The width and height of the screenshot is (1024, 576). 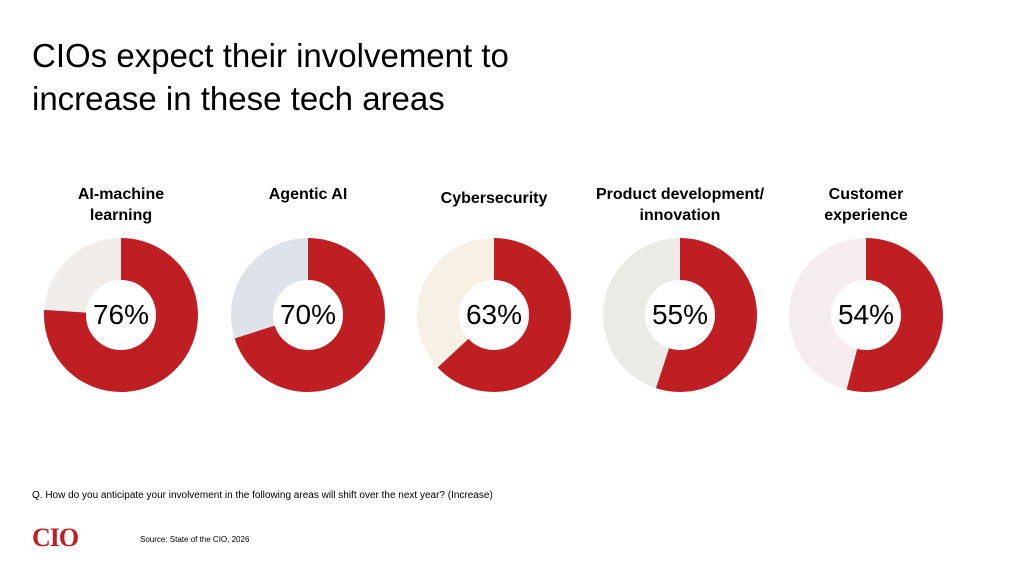 I want to click on donut-customer-experience: Customer experience 54%, so click(x=866, y=290).